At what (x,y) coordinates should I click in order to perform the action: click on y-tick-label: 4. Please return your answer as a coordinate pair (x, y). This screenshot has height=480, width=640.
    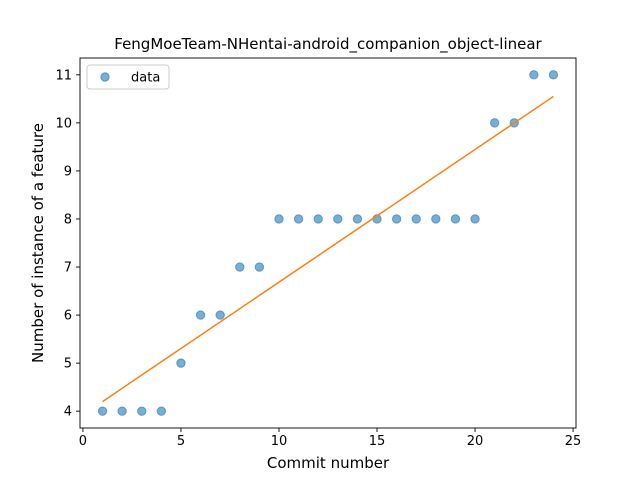
    Looking at the image, I should click on (68, 412).